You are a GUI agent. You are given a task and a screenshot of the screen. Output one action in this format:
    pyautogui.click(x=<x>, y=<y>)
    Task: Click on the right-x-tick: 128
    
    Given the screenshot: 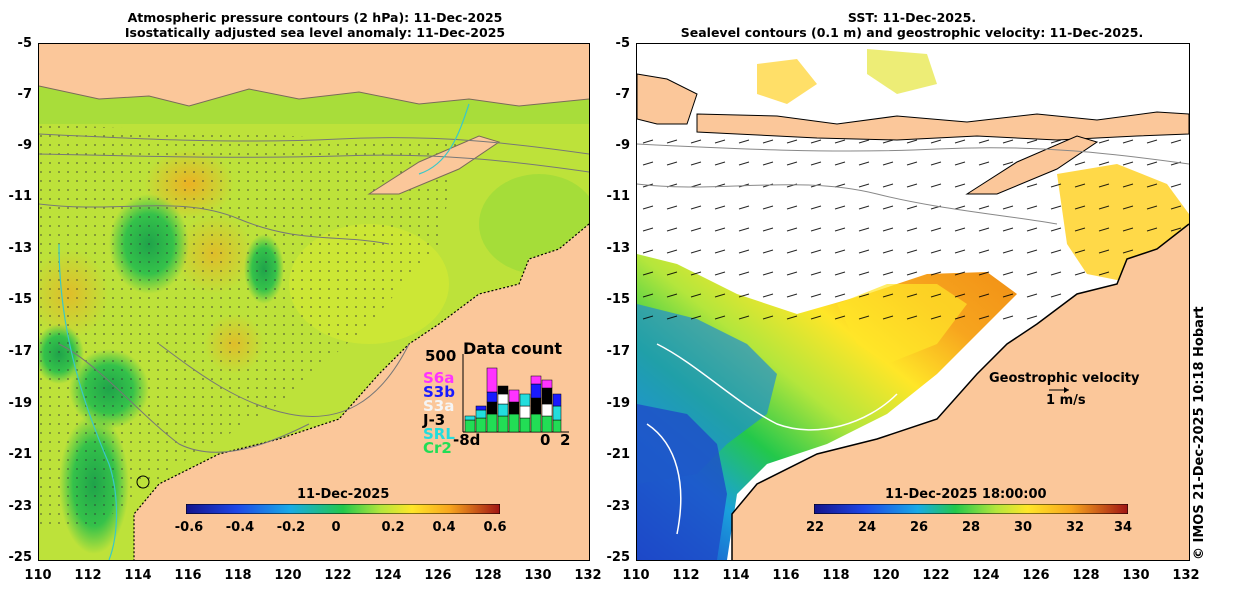 What is the action you would take?
    pyautogui.click(x=1086, y=575)
    